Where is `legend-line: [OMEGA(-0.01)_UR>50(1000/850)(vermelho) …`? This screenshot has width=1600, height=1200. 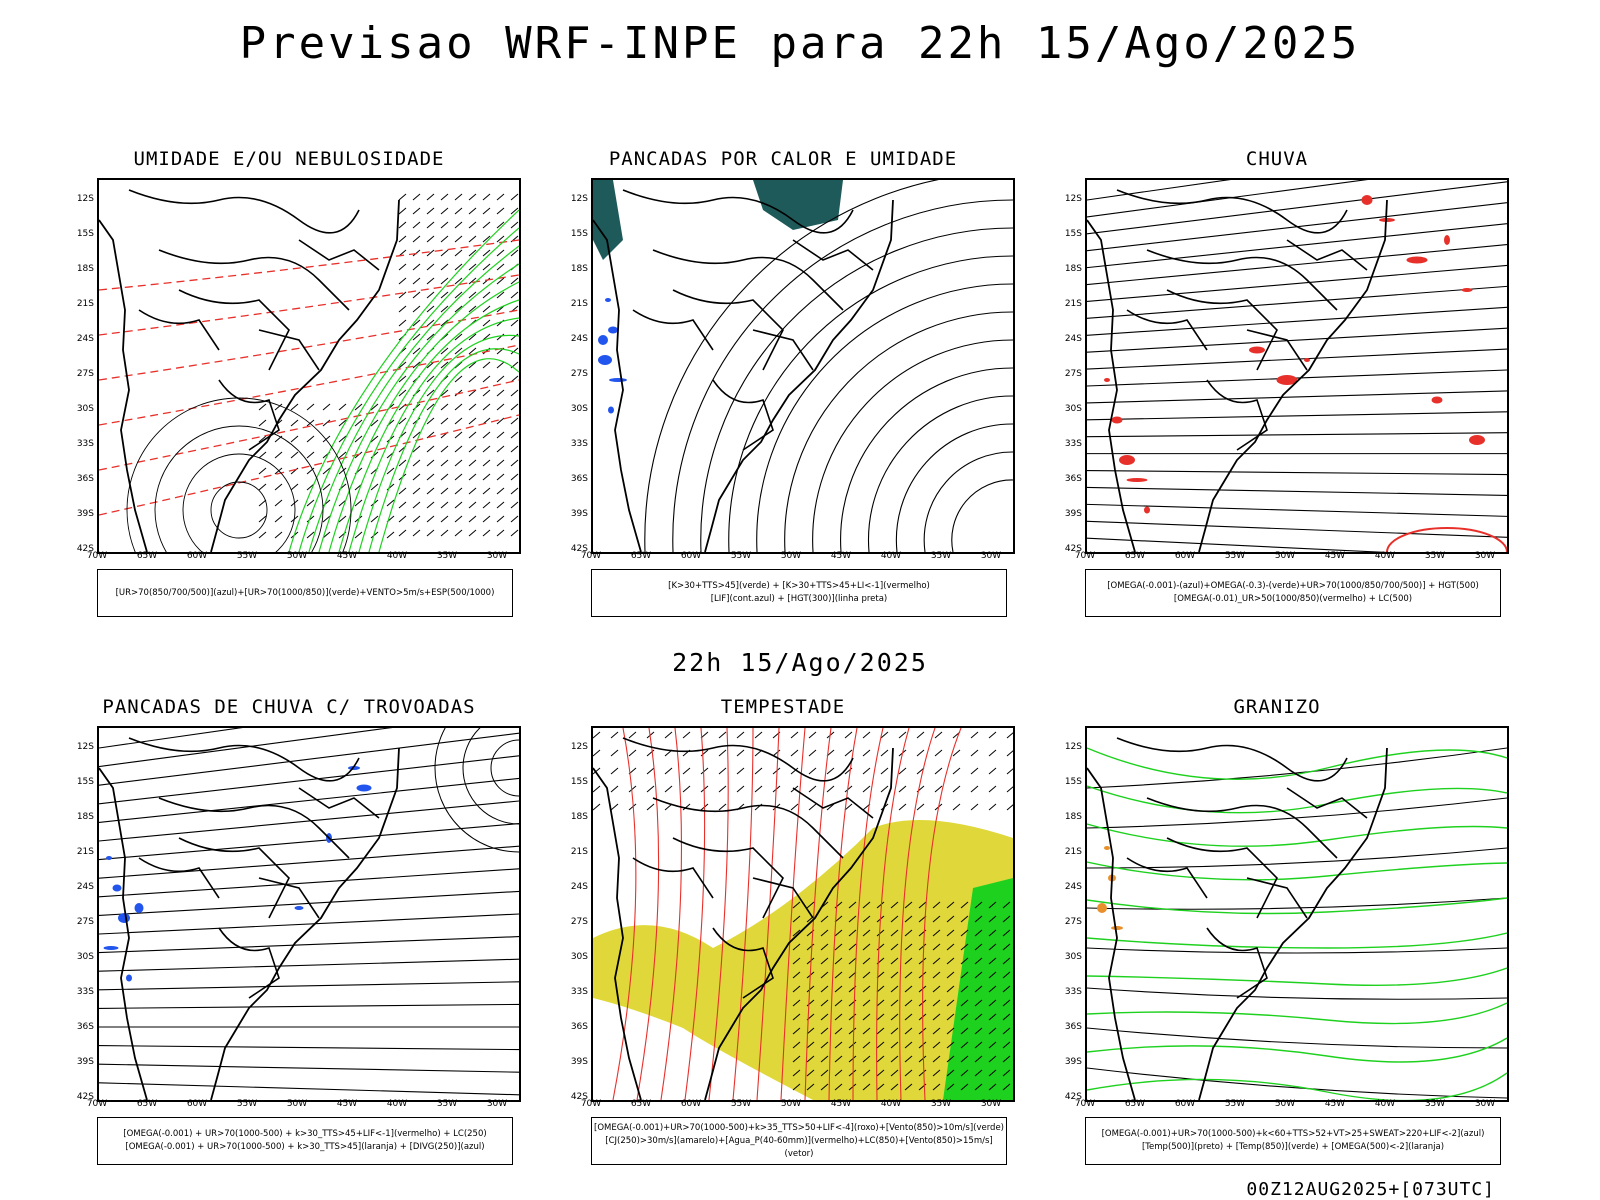
legend-line: [OMEGA(-0.01)_UR>50(1000/850)(vermelho) … is located at coordinates (1293, 599).